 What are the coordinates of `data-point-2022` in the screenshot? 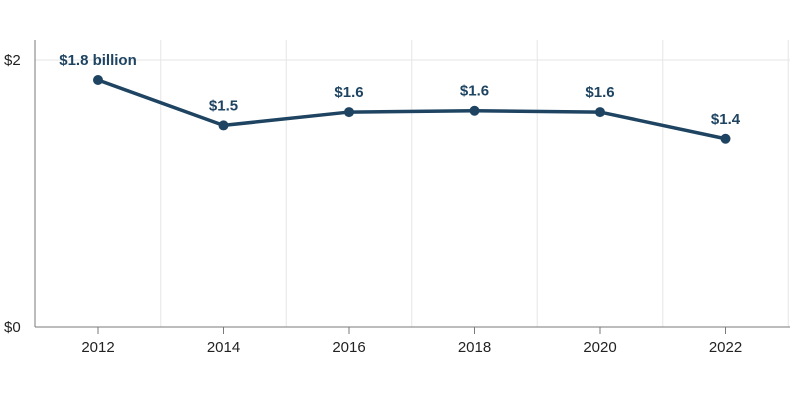 It's located at (725, 138).